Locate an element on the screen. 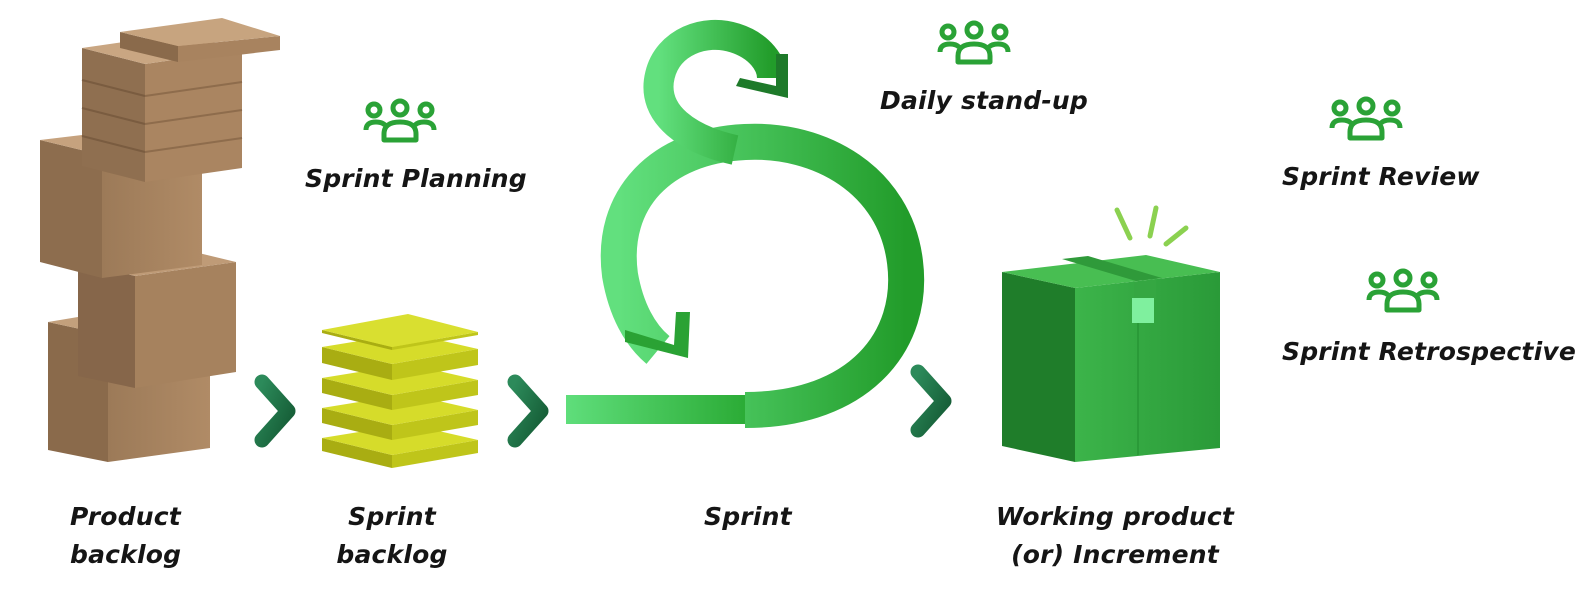 This screenshot has height=616, width=1591. label-sprint-review: Sprint Review is located at coordinates (1381, 176).